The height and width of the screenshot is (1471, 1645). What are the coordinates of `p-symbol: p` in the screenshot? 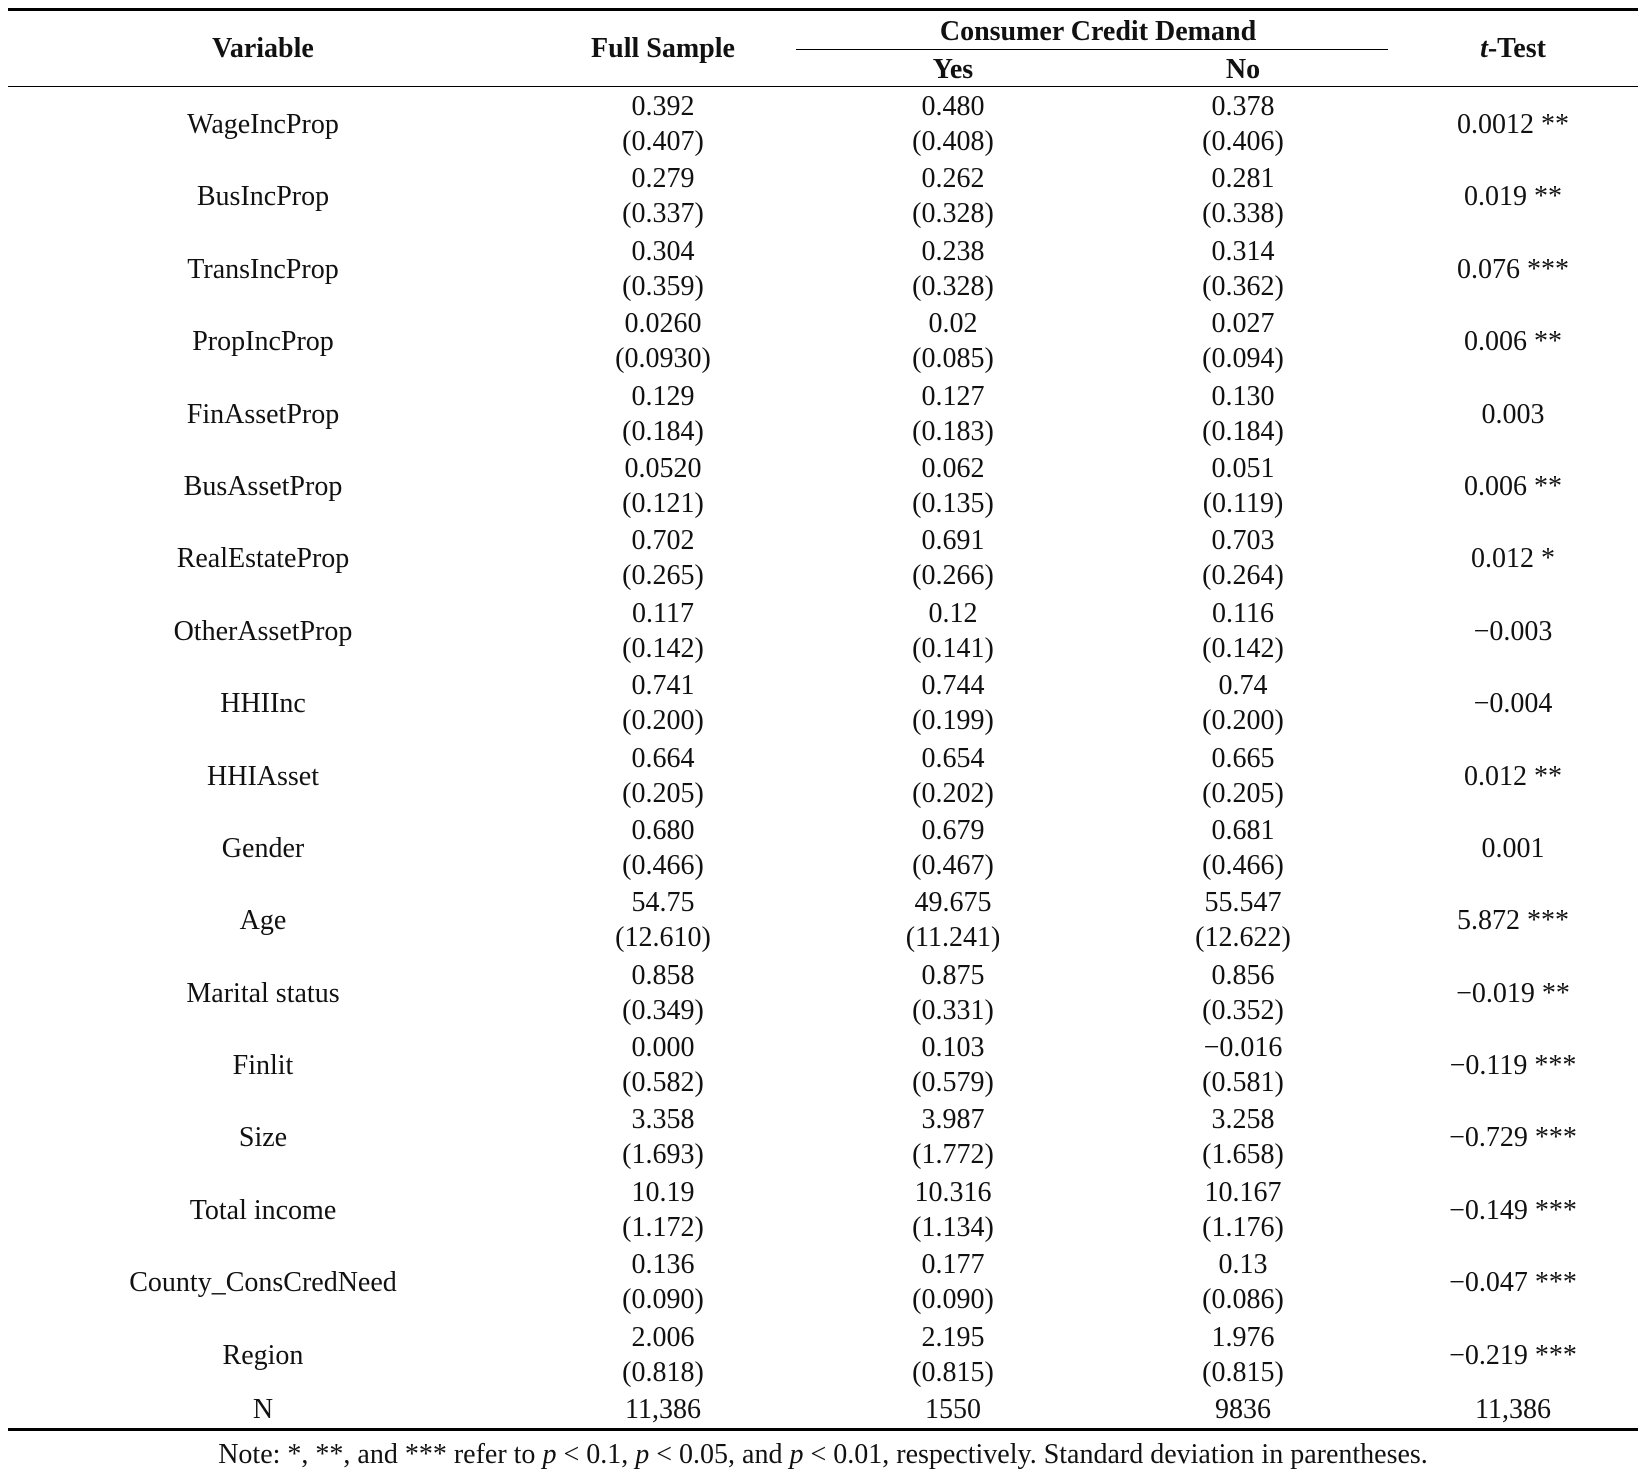 It's located at (549, 1455).